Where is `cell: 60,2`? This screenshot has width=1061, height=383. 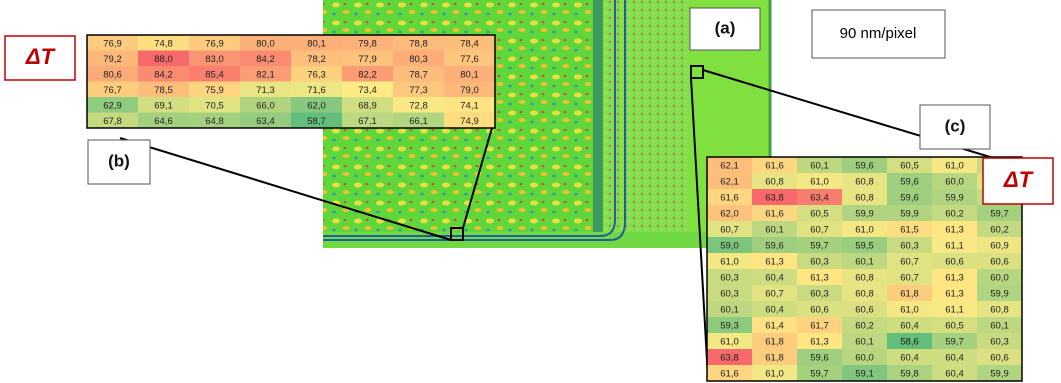 cell: 60,2 is located at coordinates (954, 214).